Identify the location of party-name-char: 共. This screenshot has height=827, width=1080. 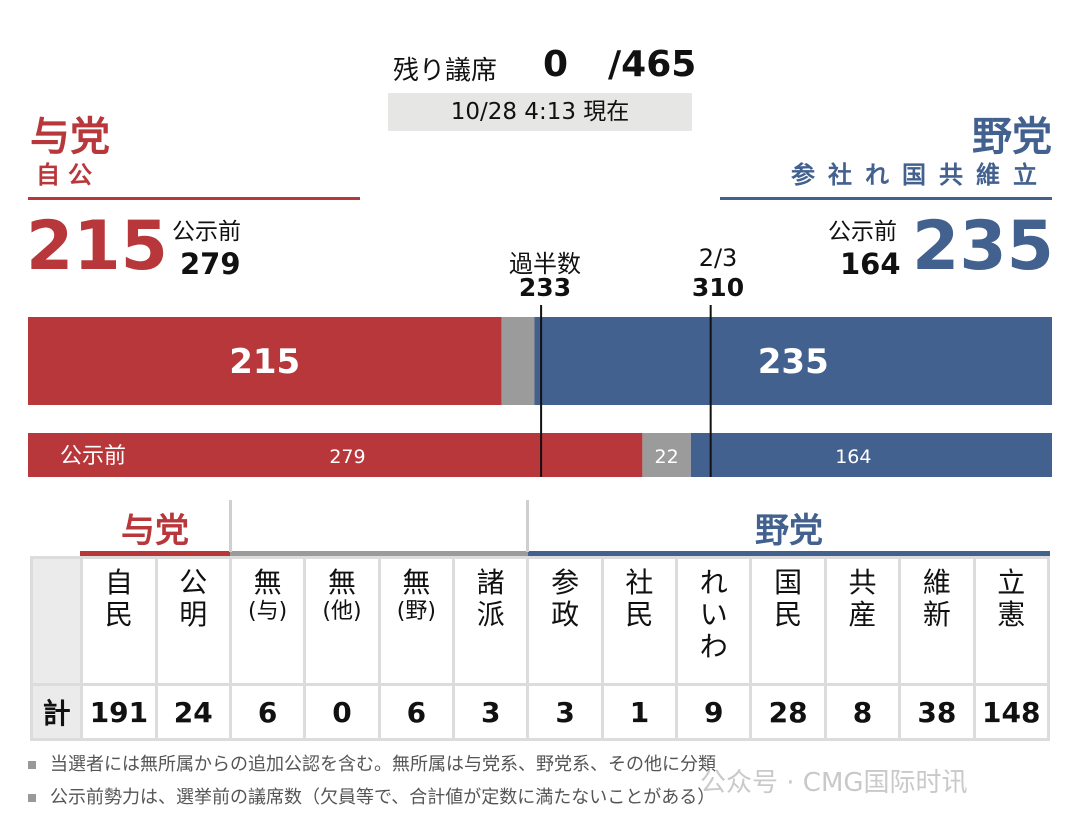
(862, 582).